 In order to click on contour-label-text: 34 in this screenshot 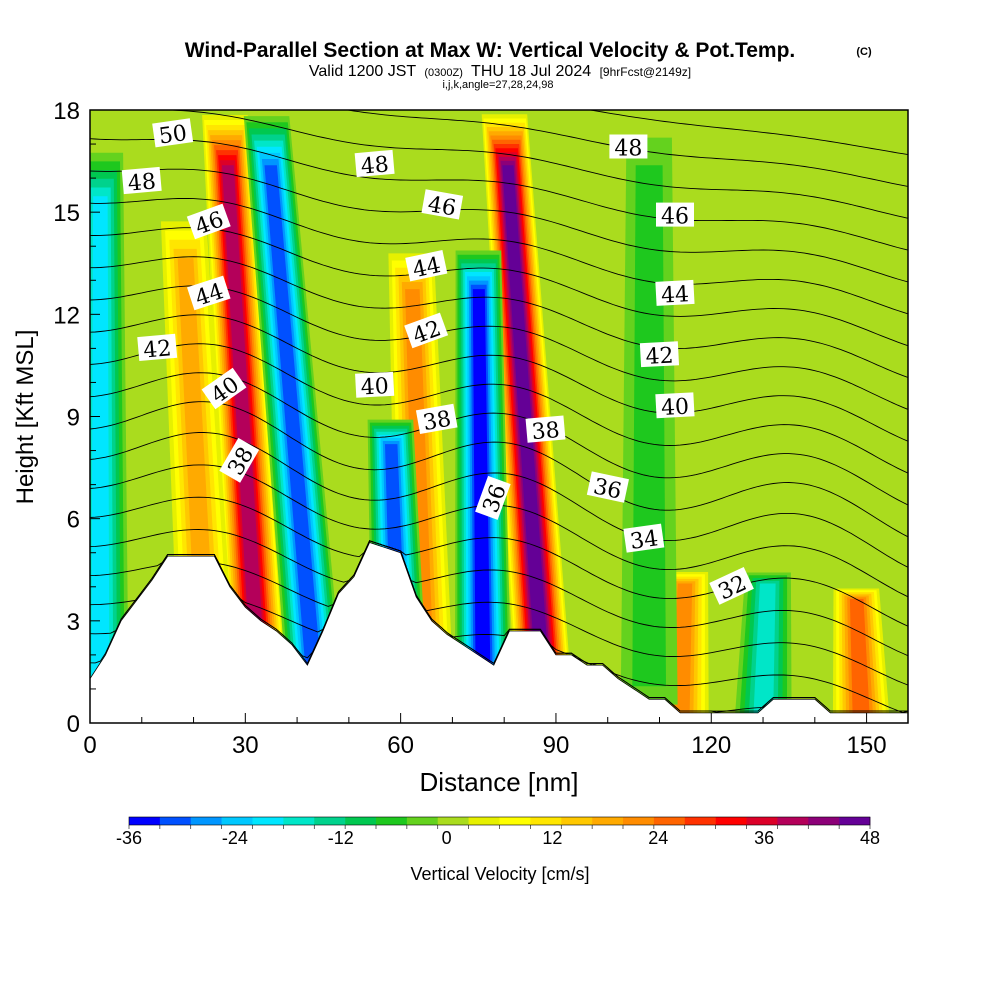, I will do `click(644, 540)`.